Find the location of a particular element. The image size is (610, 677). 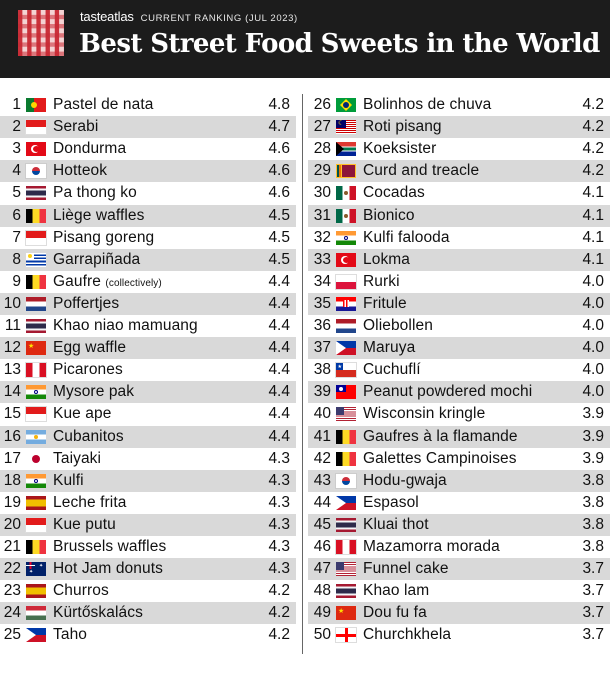

dish-name: Kluai thot is located at coordinates (466, 525).